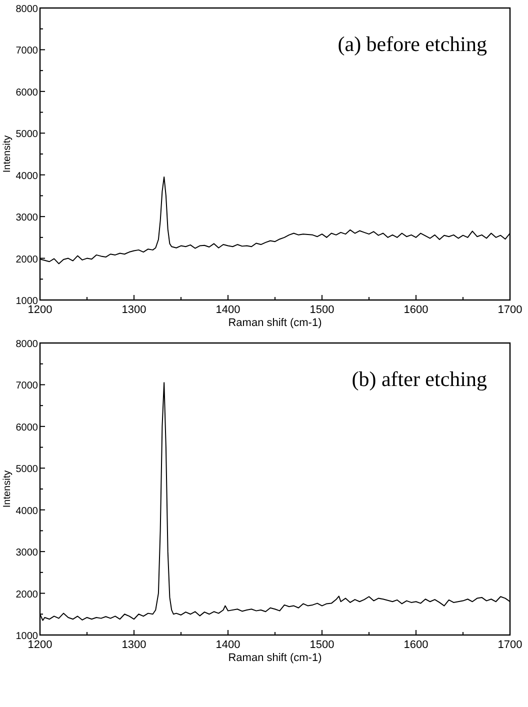 This screenshot has width=528, height=707. Describe the element at coordinates (413, 44) in the screenshot. I see `text: (a) before etching` at that location.